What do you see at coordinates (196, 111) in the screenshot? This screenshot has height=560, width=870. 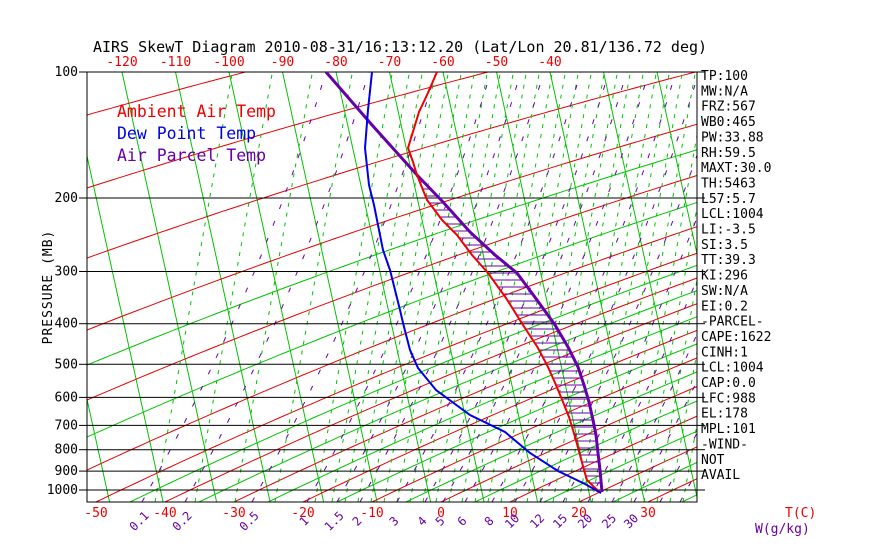 I see `legend-item: Ambient Air Temp` at bounding box center [196, 111].